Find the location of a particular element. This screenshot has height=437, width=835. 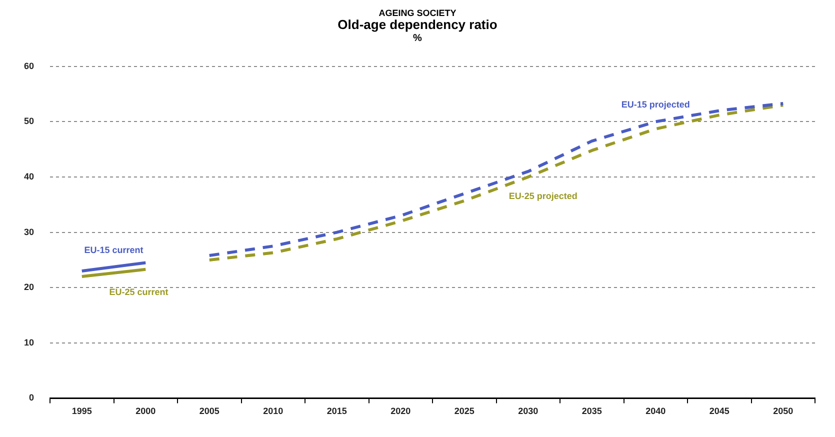

y-tick-label: 30 is located at coordinates (29, 231).